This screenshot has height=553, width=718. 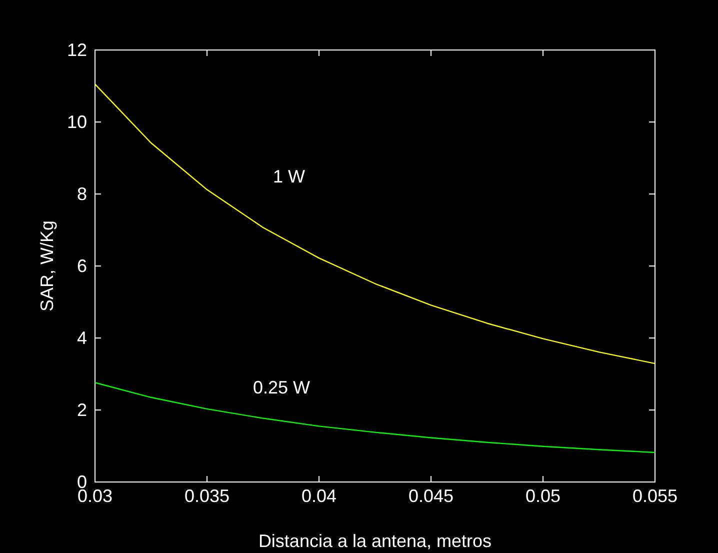 What do you see at coordinates (543, 496) in the screenshot?
I see `x-tick-label: 0.05` at bounding box center [543, 496].